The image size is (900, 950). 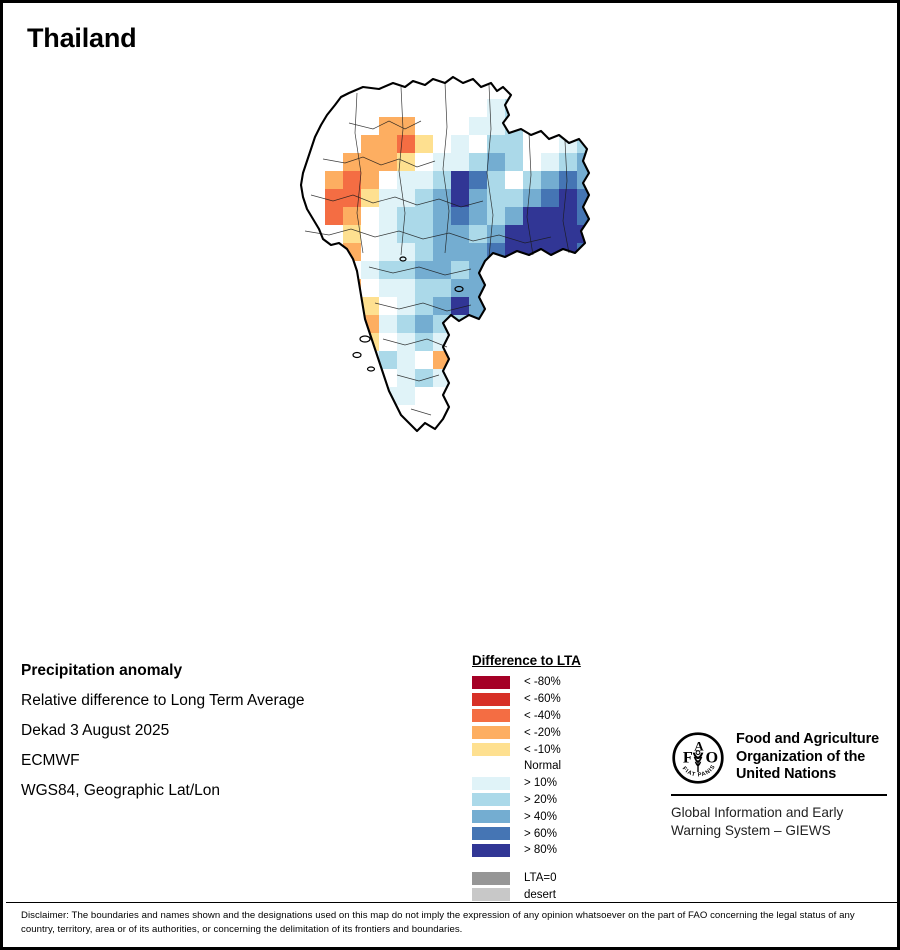 I want to click on legend-entry-10: > 80%, so click(x=567, y=850).